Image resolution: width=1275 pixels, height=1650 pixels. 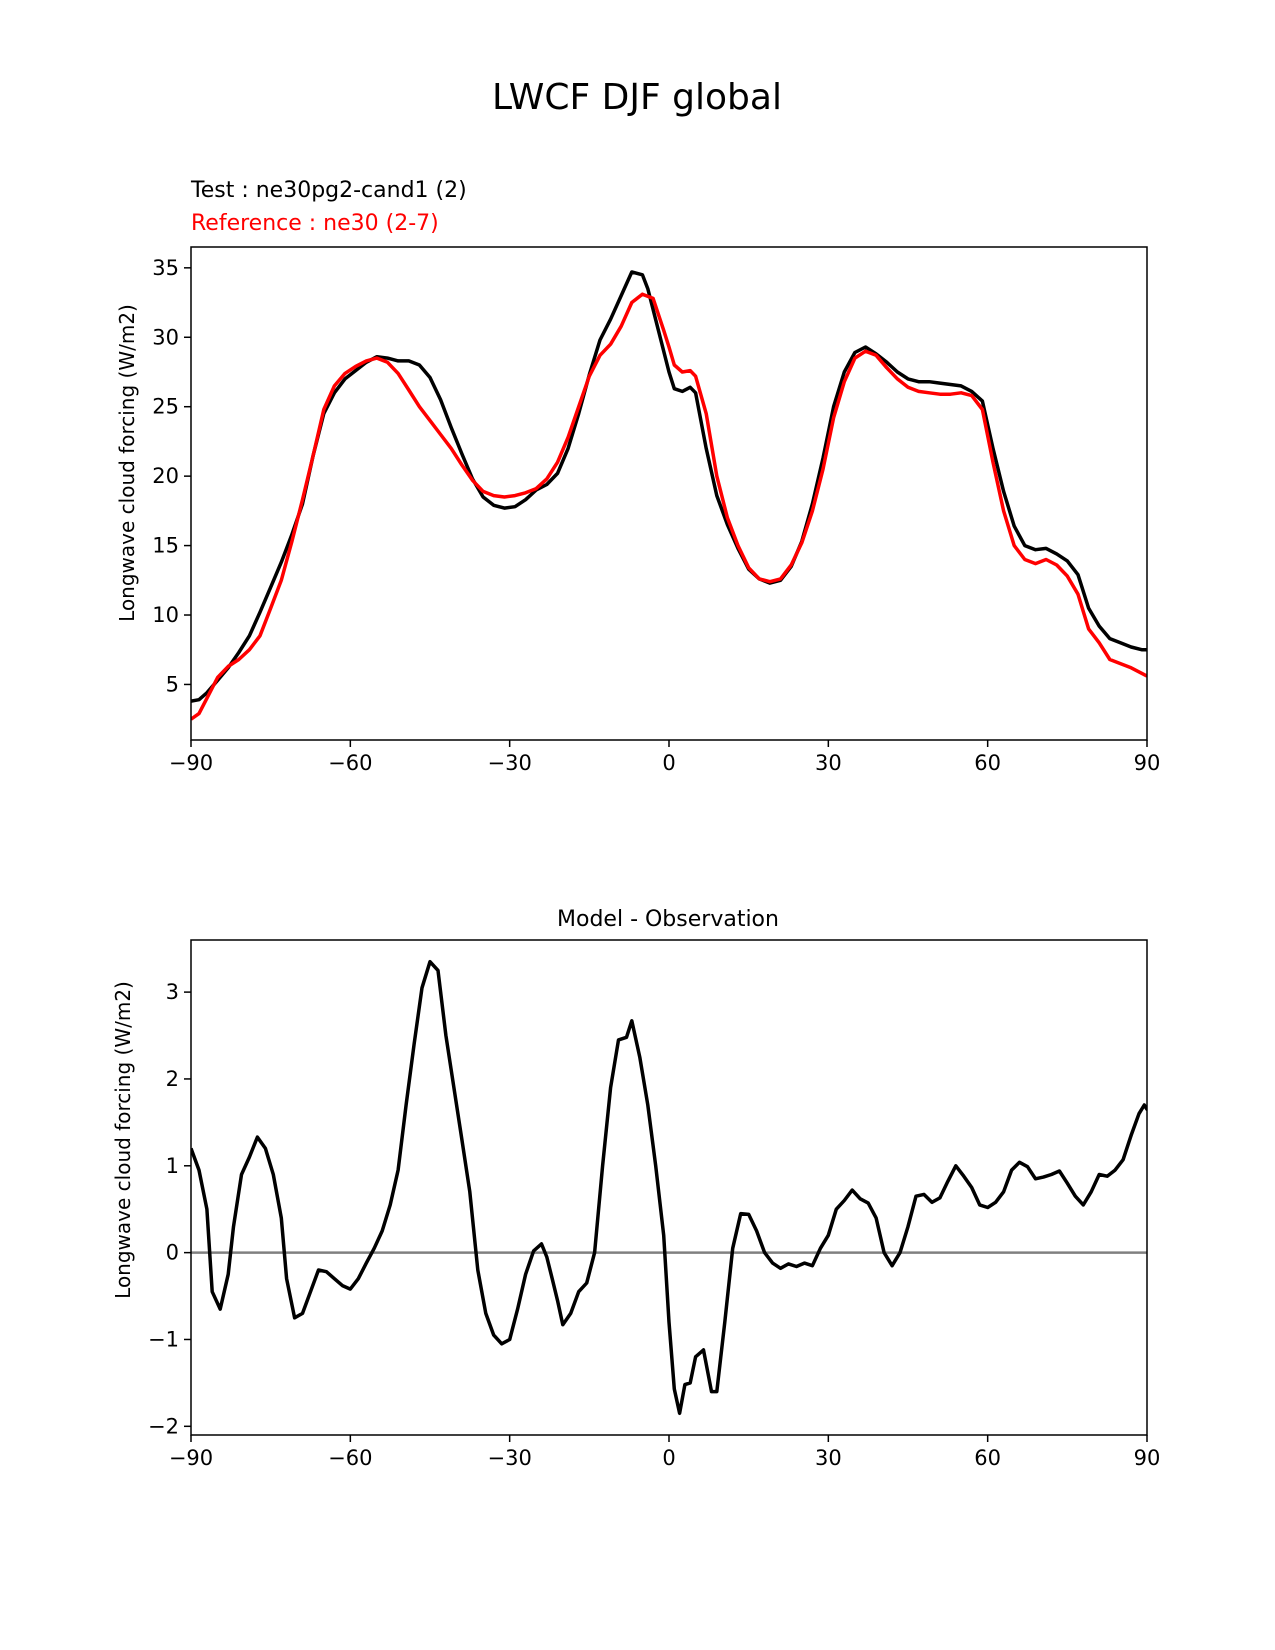 I want to click on top-y-axis-label: Longwave cloud forcing (W/m2), so click(x=127, y=463).